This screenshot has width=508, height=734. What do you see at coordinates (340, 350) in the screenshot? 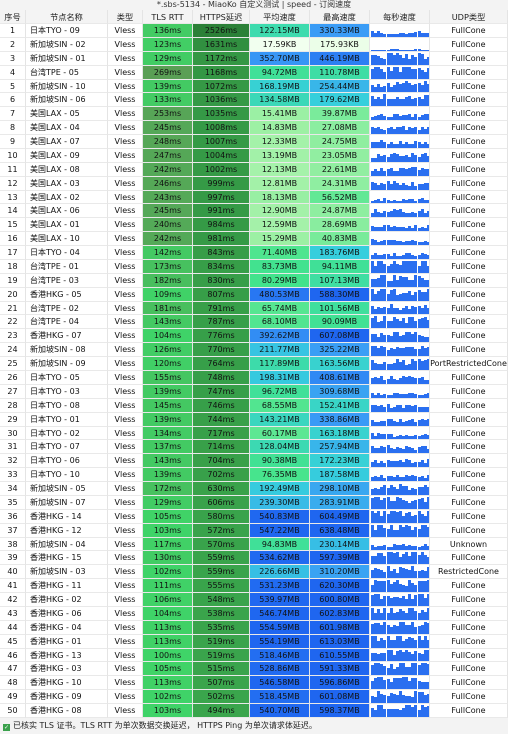
I see `max-speed: 325.22MB` at bounding box center [340, 350].